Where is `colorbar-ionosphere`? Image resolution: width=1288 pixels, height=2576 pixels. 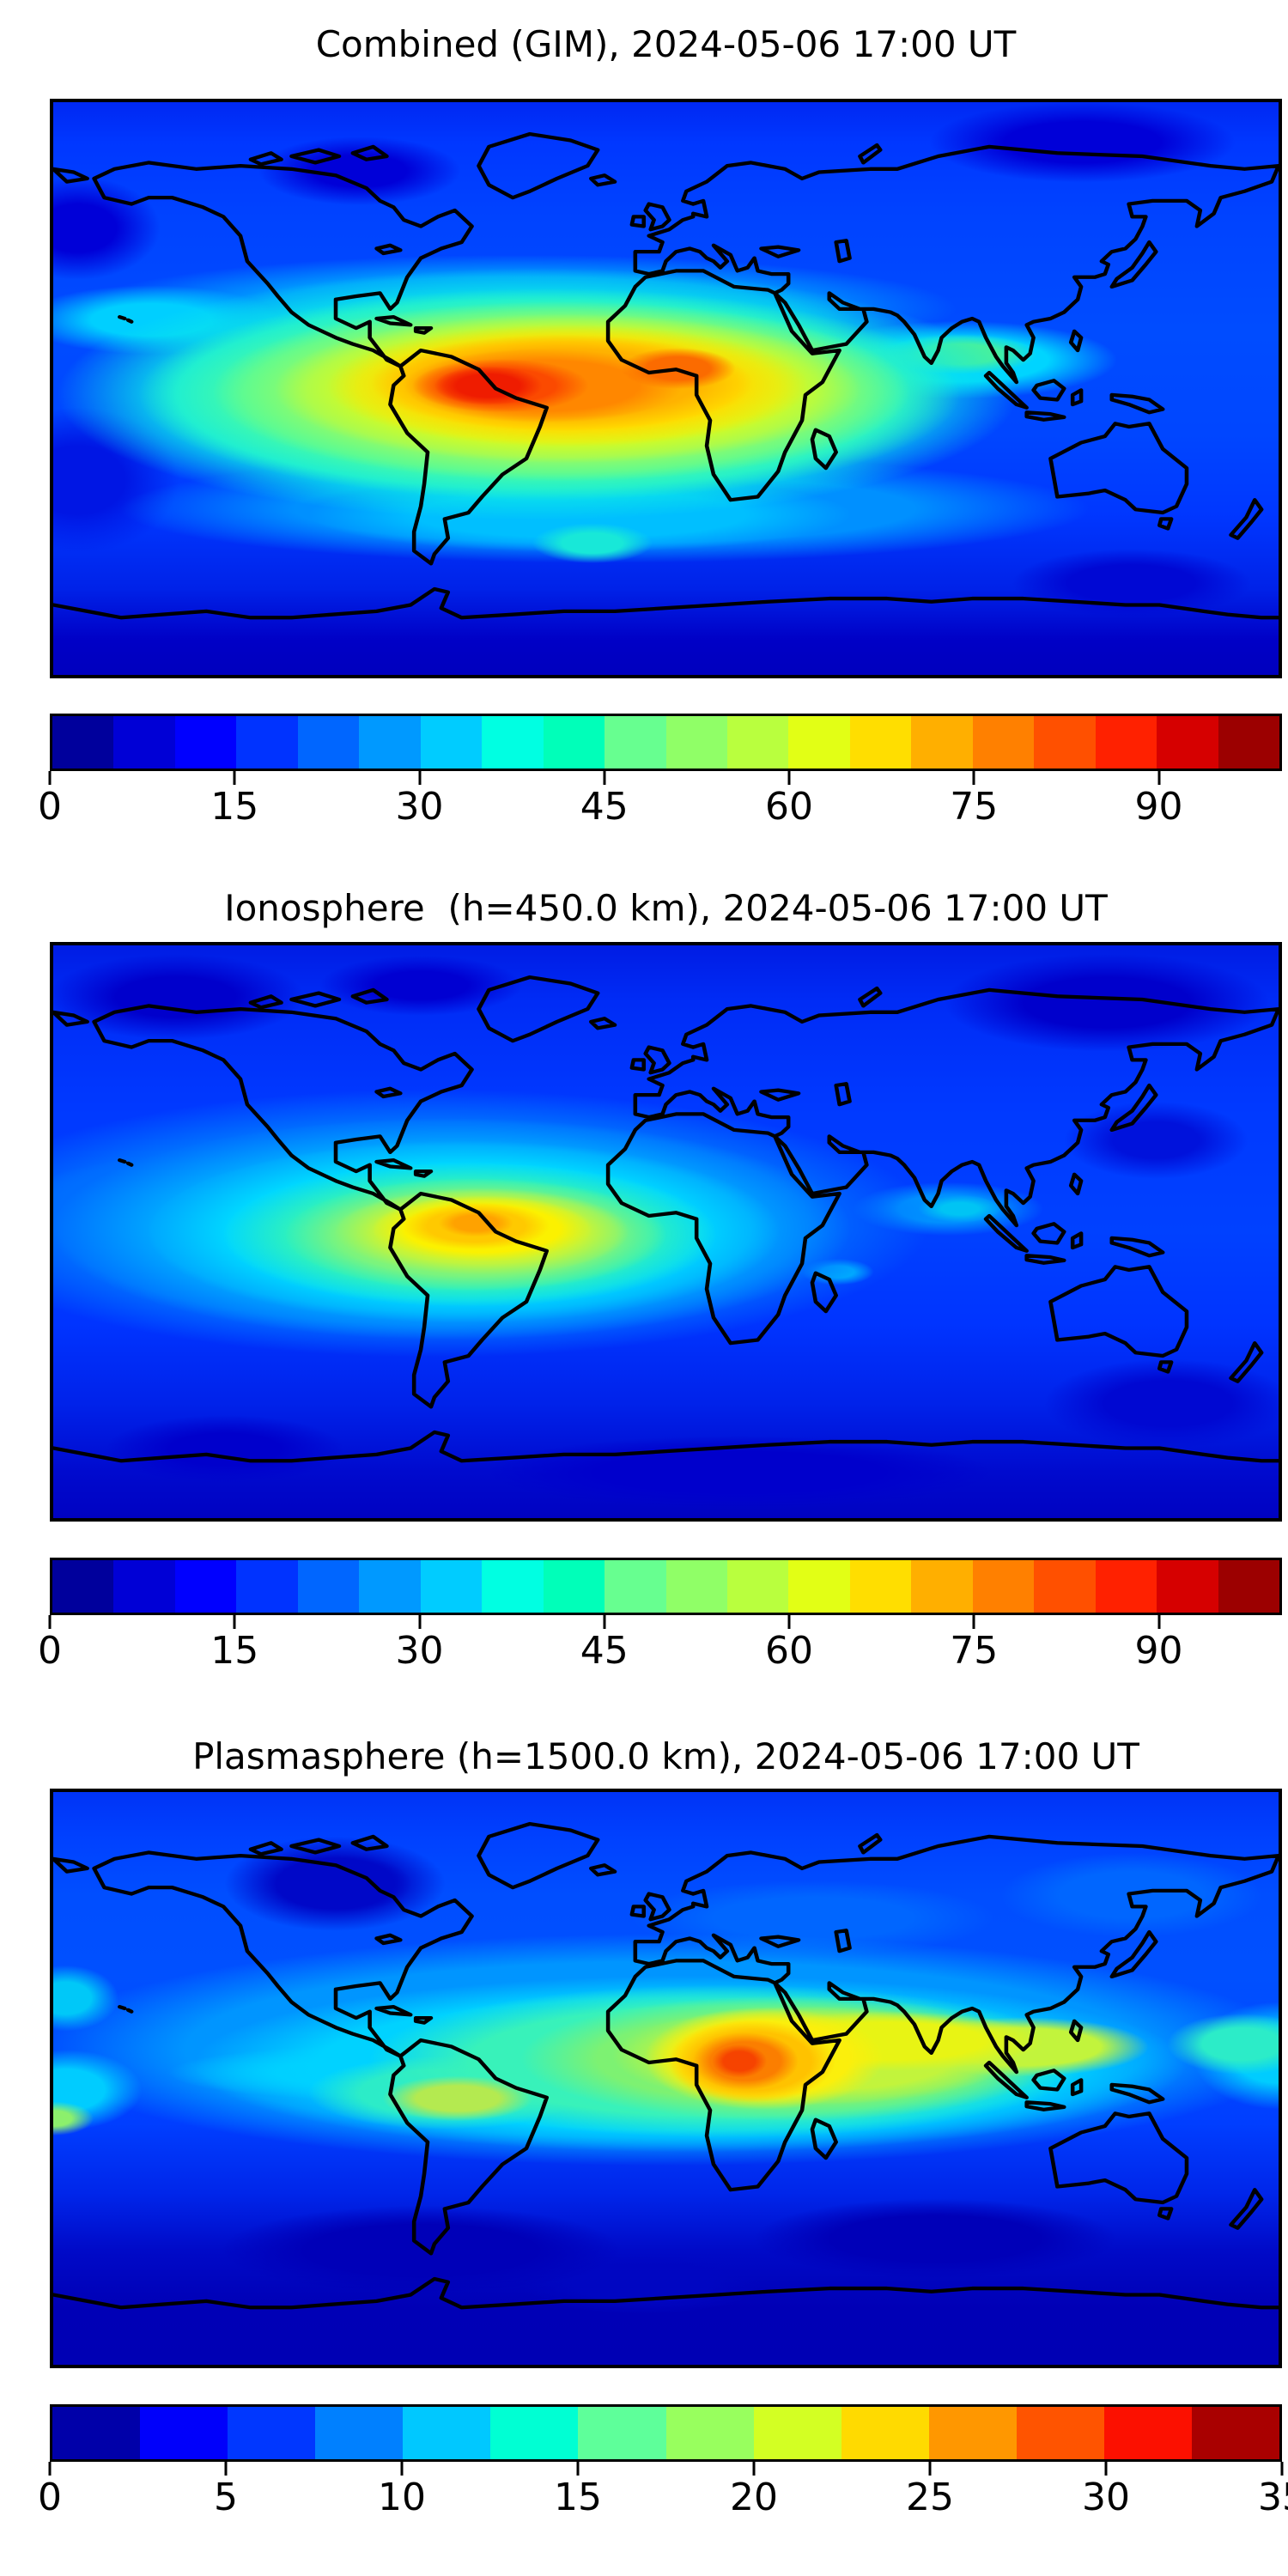
colorbar-ionosphere is located at coordinates (666, 1587).